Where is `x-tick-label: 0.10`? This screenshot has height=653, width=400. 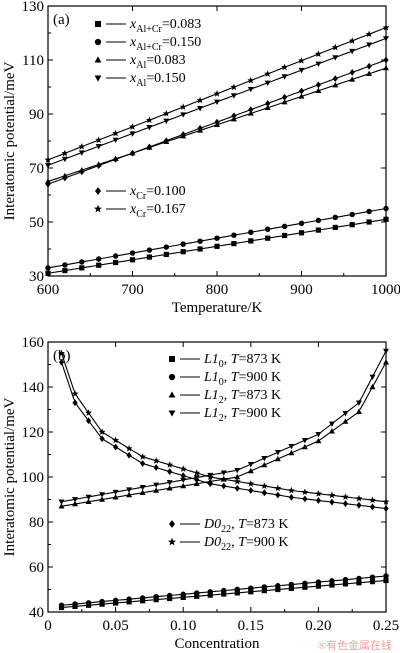 x-tick-label: 0.10 is located at coordinates (183, 626).